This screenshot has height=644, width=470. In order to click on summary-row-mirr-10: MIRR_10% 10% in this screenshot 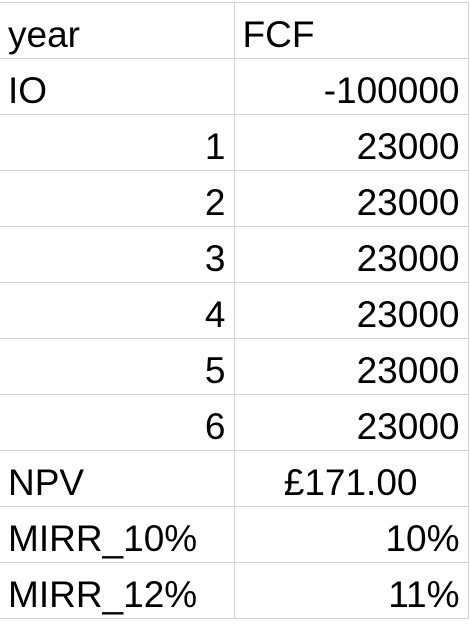, I will do `click(234, 534)`.